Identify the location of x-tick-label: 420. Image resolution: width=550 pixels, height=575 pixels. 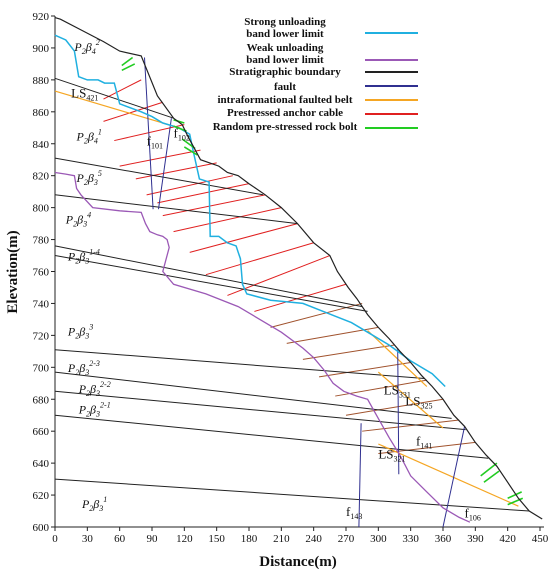
(507, 539).